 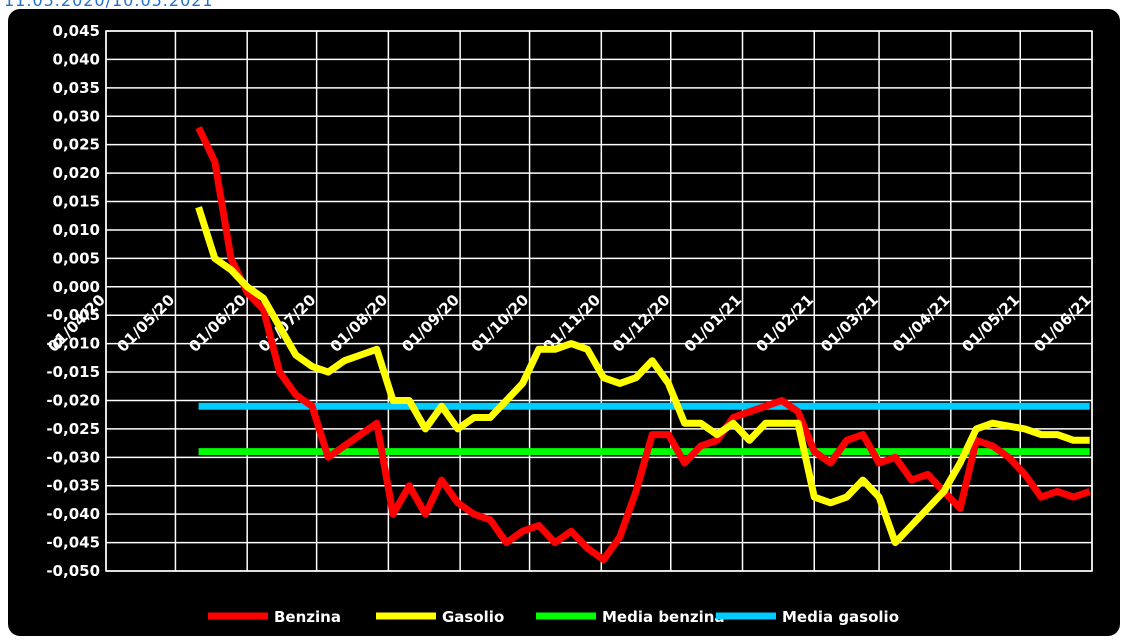 I want to click on y-tick-label: 0,030, so click(x=76, y=116).